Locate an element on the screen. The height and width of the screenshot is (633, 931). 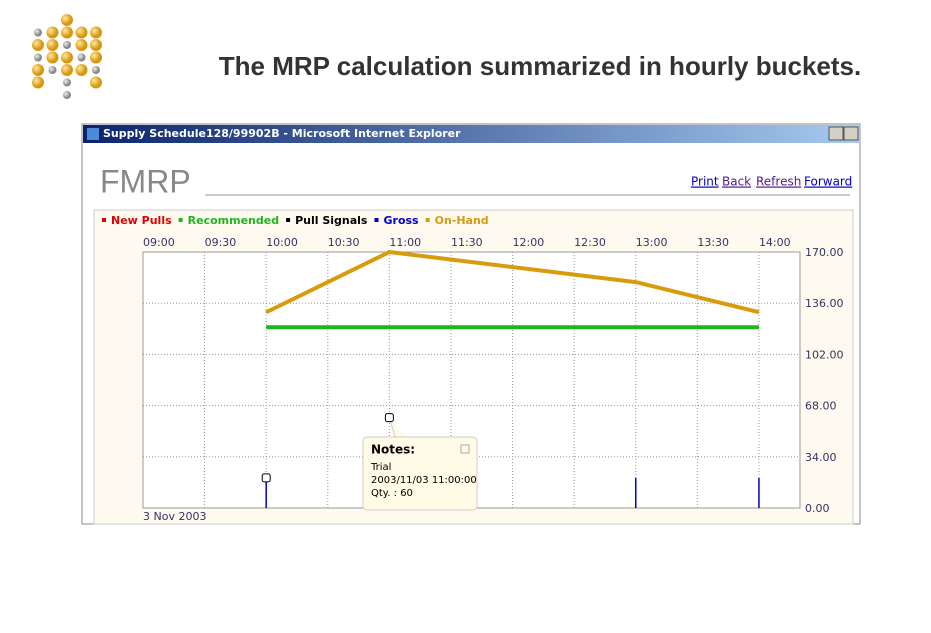
y-tick-label: 136.00 is located at coordinates (824, 303).